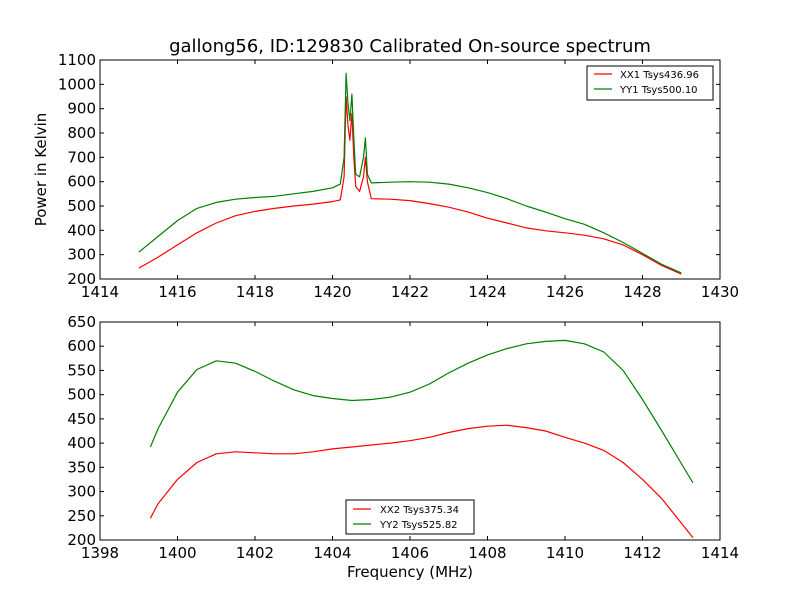  What do you see at coordinates (410, 553) in the screenshot?
I see `bottom-x-tick-label: 1406` at bounding box center [410, 553].